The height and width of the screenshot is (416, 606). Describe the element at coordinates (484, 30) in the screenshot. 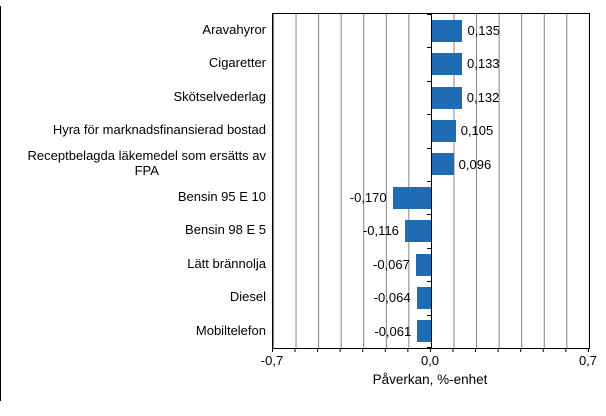

I see `bar-value-label: 0,135` at that location.